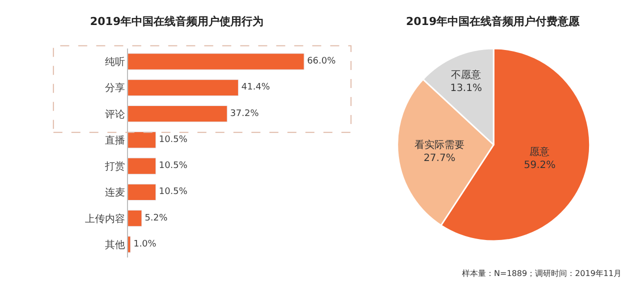 Image resolution: width=640 pixels, height=295 pixels. What do you see at coordinates (145, 244) in the screenshot?
I see `data-label: 1.0%` at bounding box center [145, 244].